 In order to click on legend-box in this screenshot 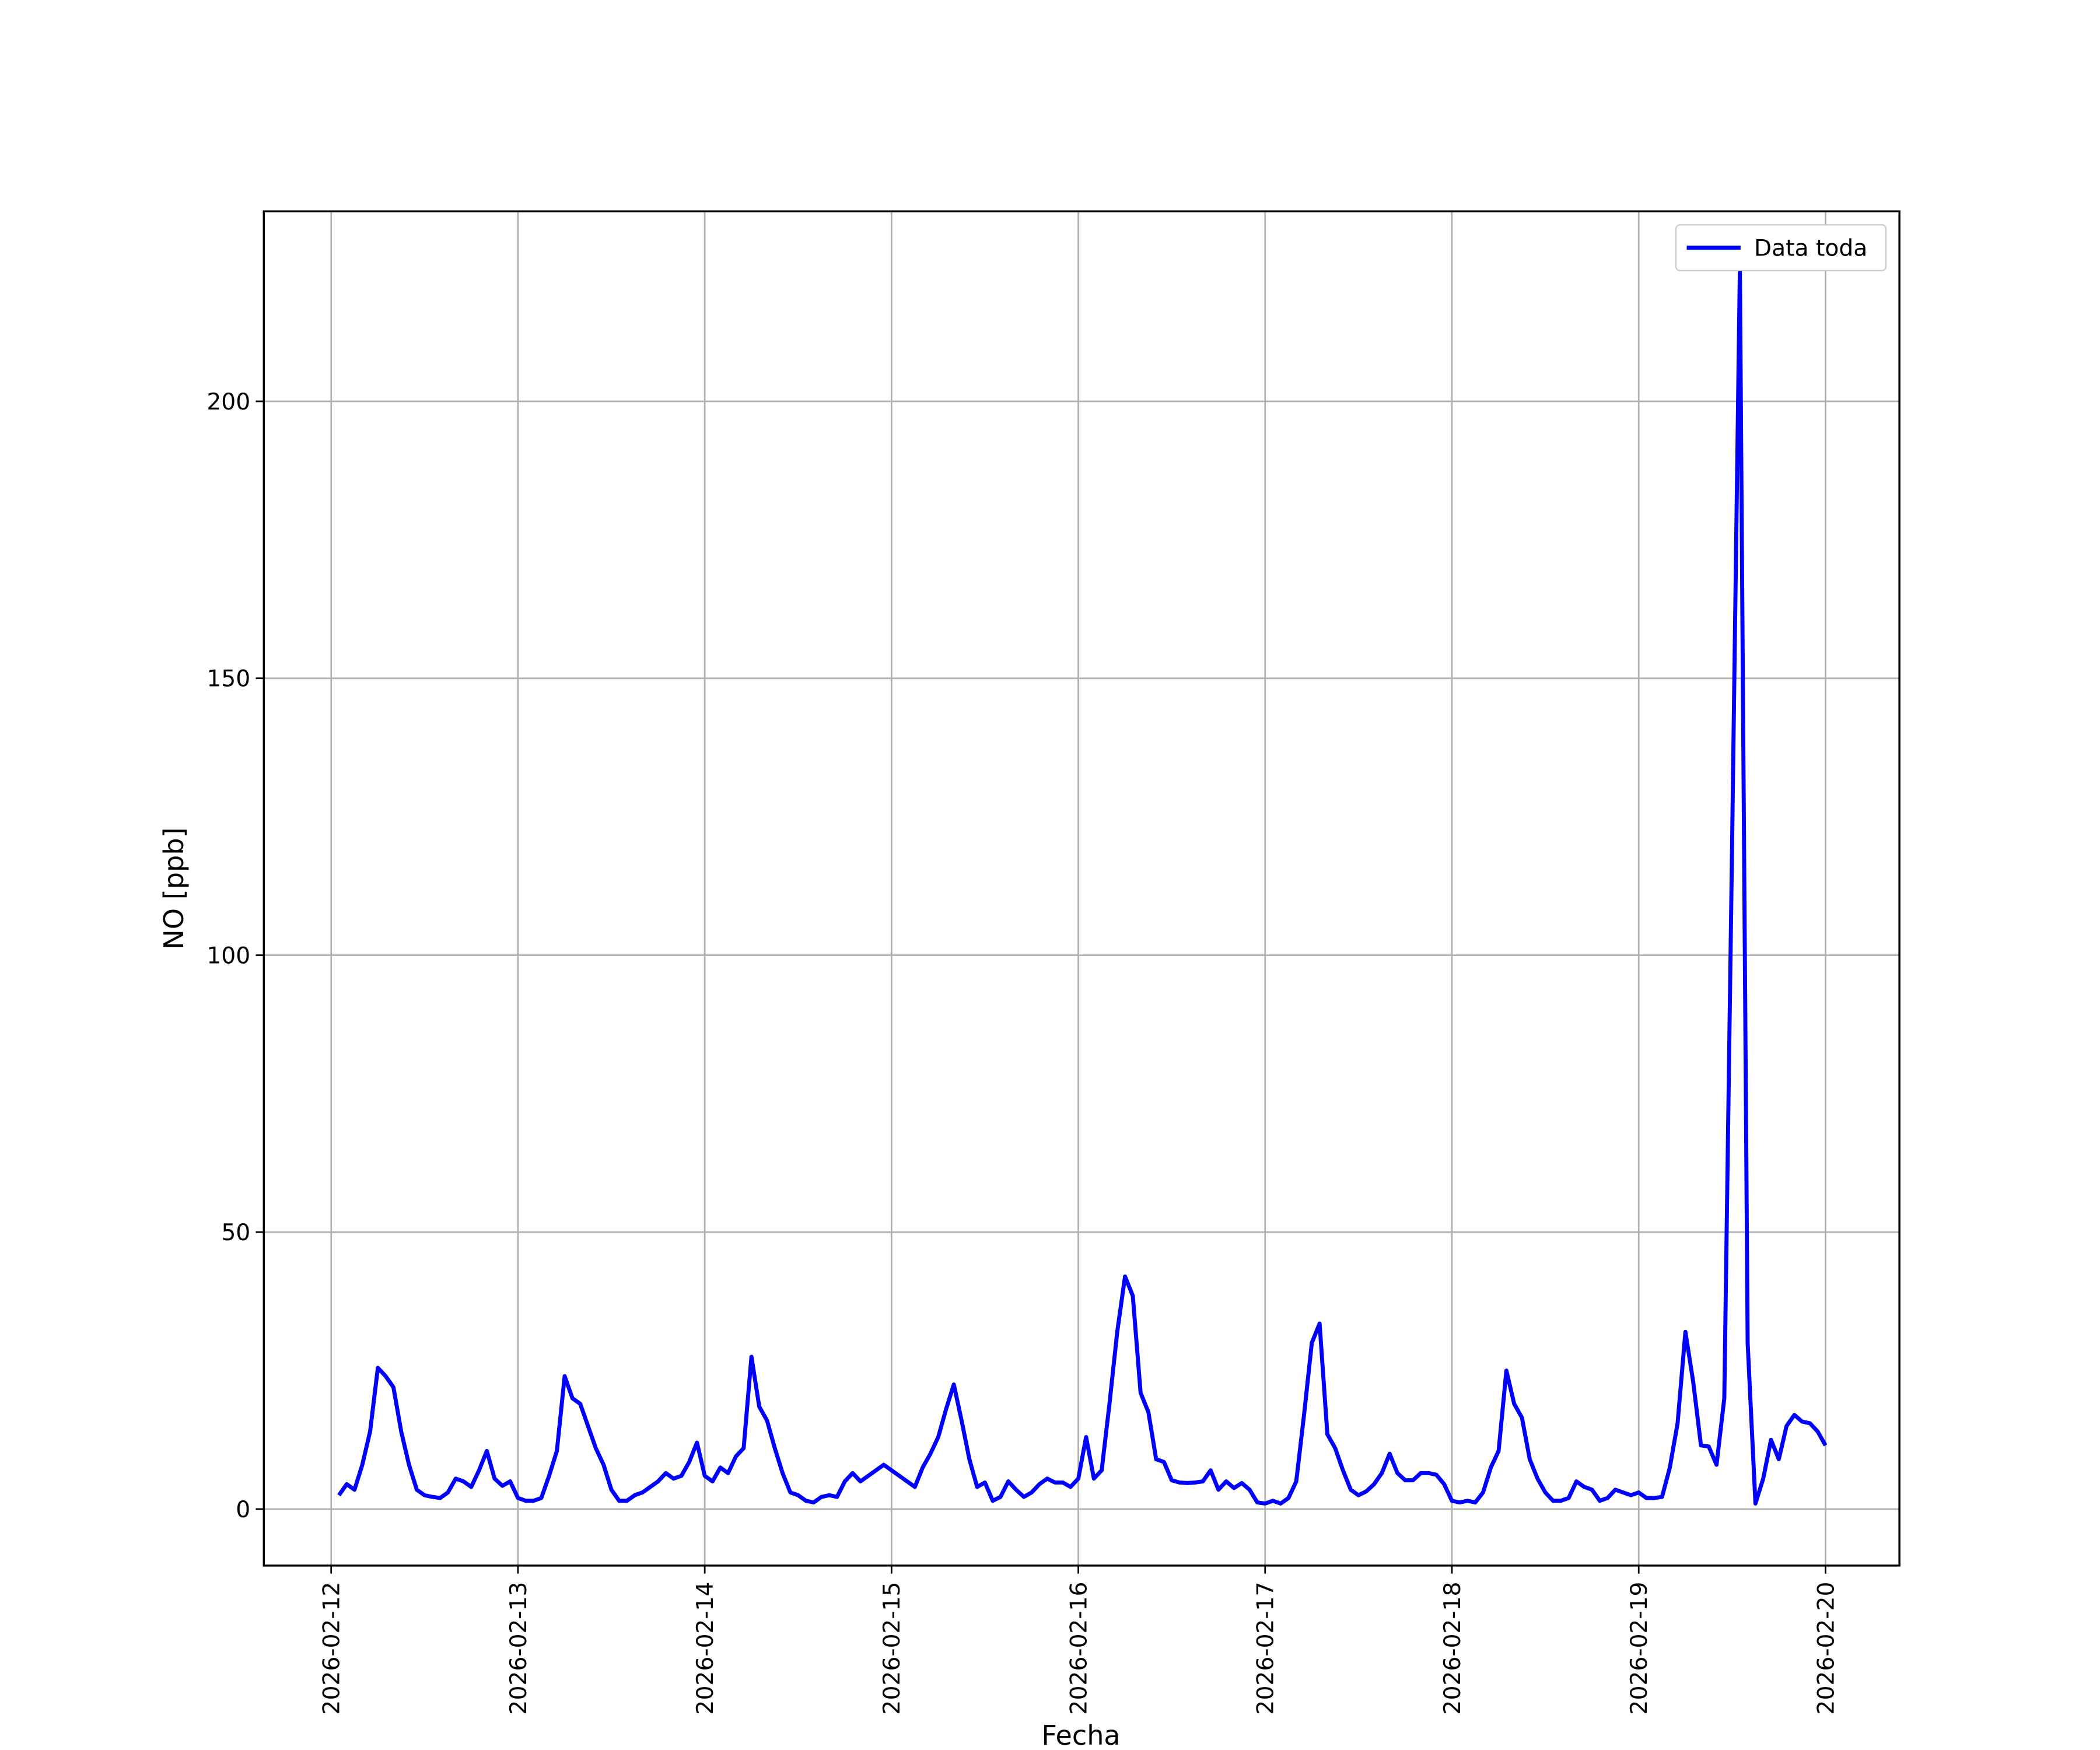, I will do `click(1781, 247)`.